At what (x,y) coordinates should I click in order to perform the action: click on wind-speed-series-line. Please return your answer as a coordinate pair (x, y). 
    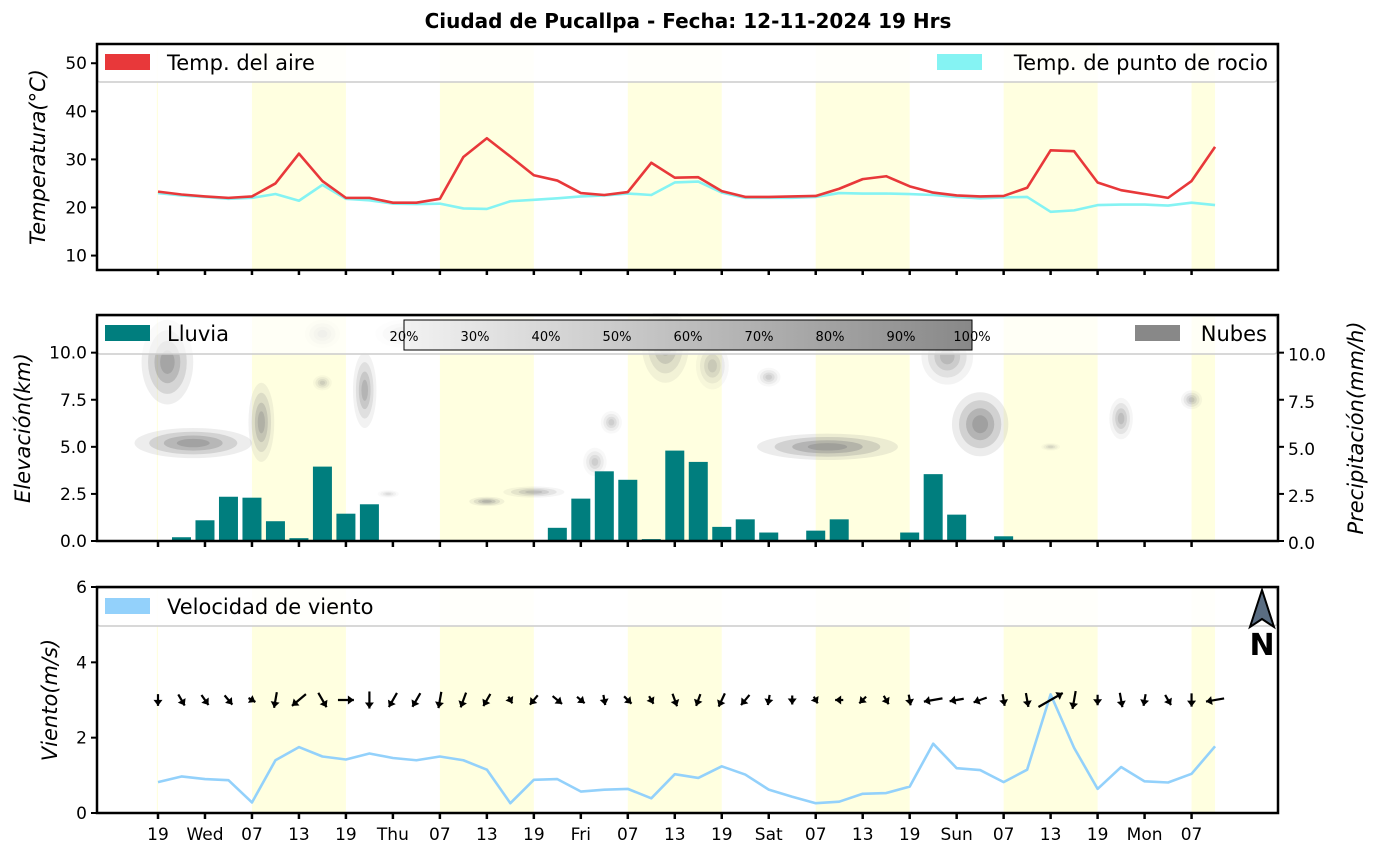
    Looking at the image, I should click on (687, 749).